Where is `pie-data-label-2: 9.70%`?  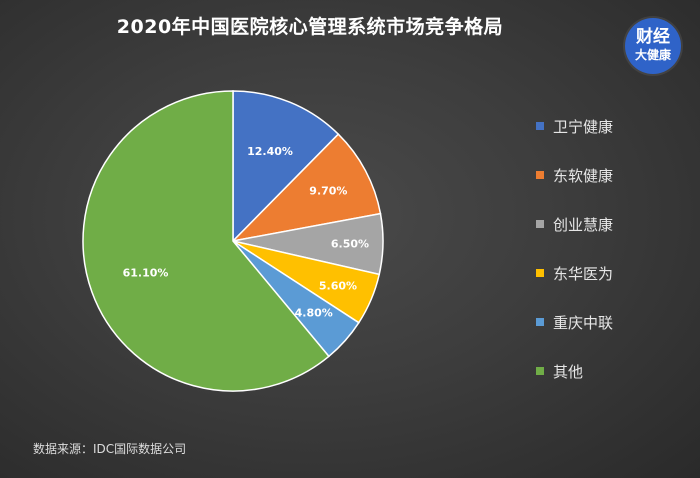
pie-data-label-2: 9.70% is located at coordinates (328, 190).